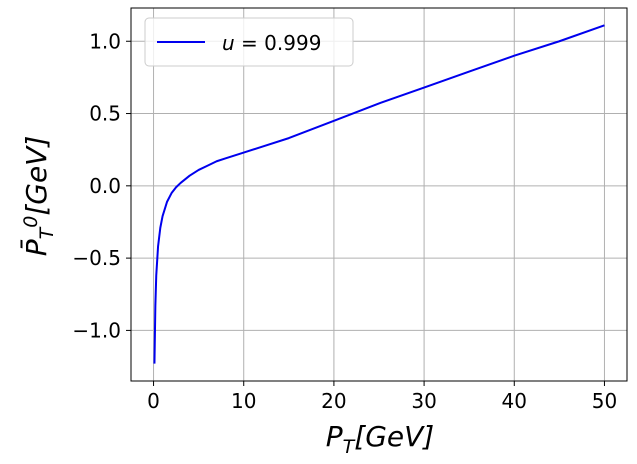 The width and height of the screenshot is (637, 464). I want to click on x-axis-title: PT[GeV], so click(380, 439).